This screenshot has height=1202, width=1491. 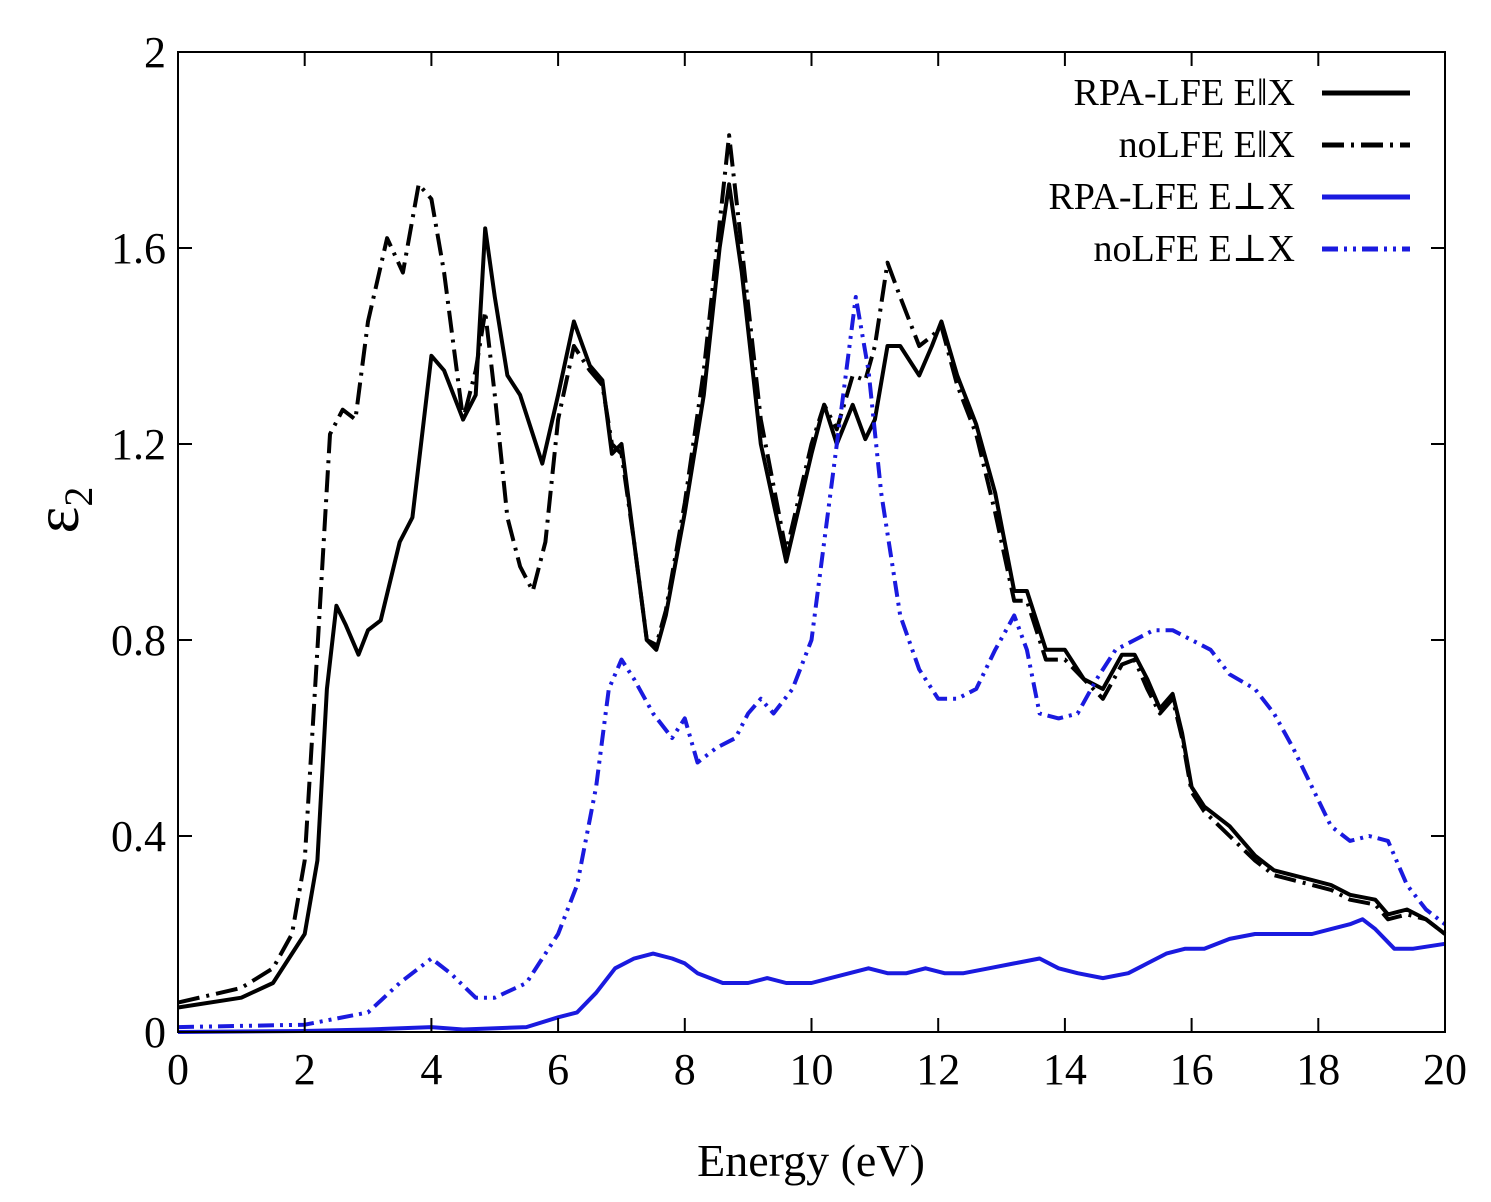 What do you see at coordinates (138, 444) in the screenshot?
I see `y-tick-label: 1.2` at bounding box center [138, 444].